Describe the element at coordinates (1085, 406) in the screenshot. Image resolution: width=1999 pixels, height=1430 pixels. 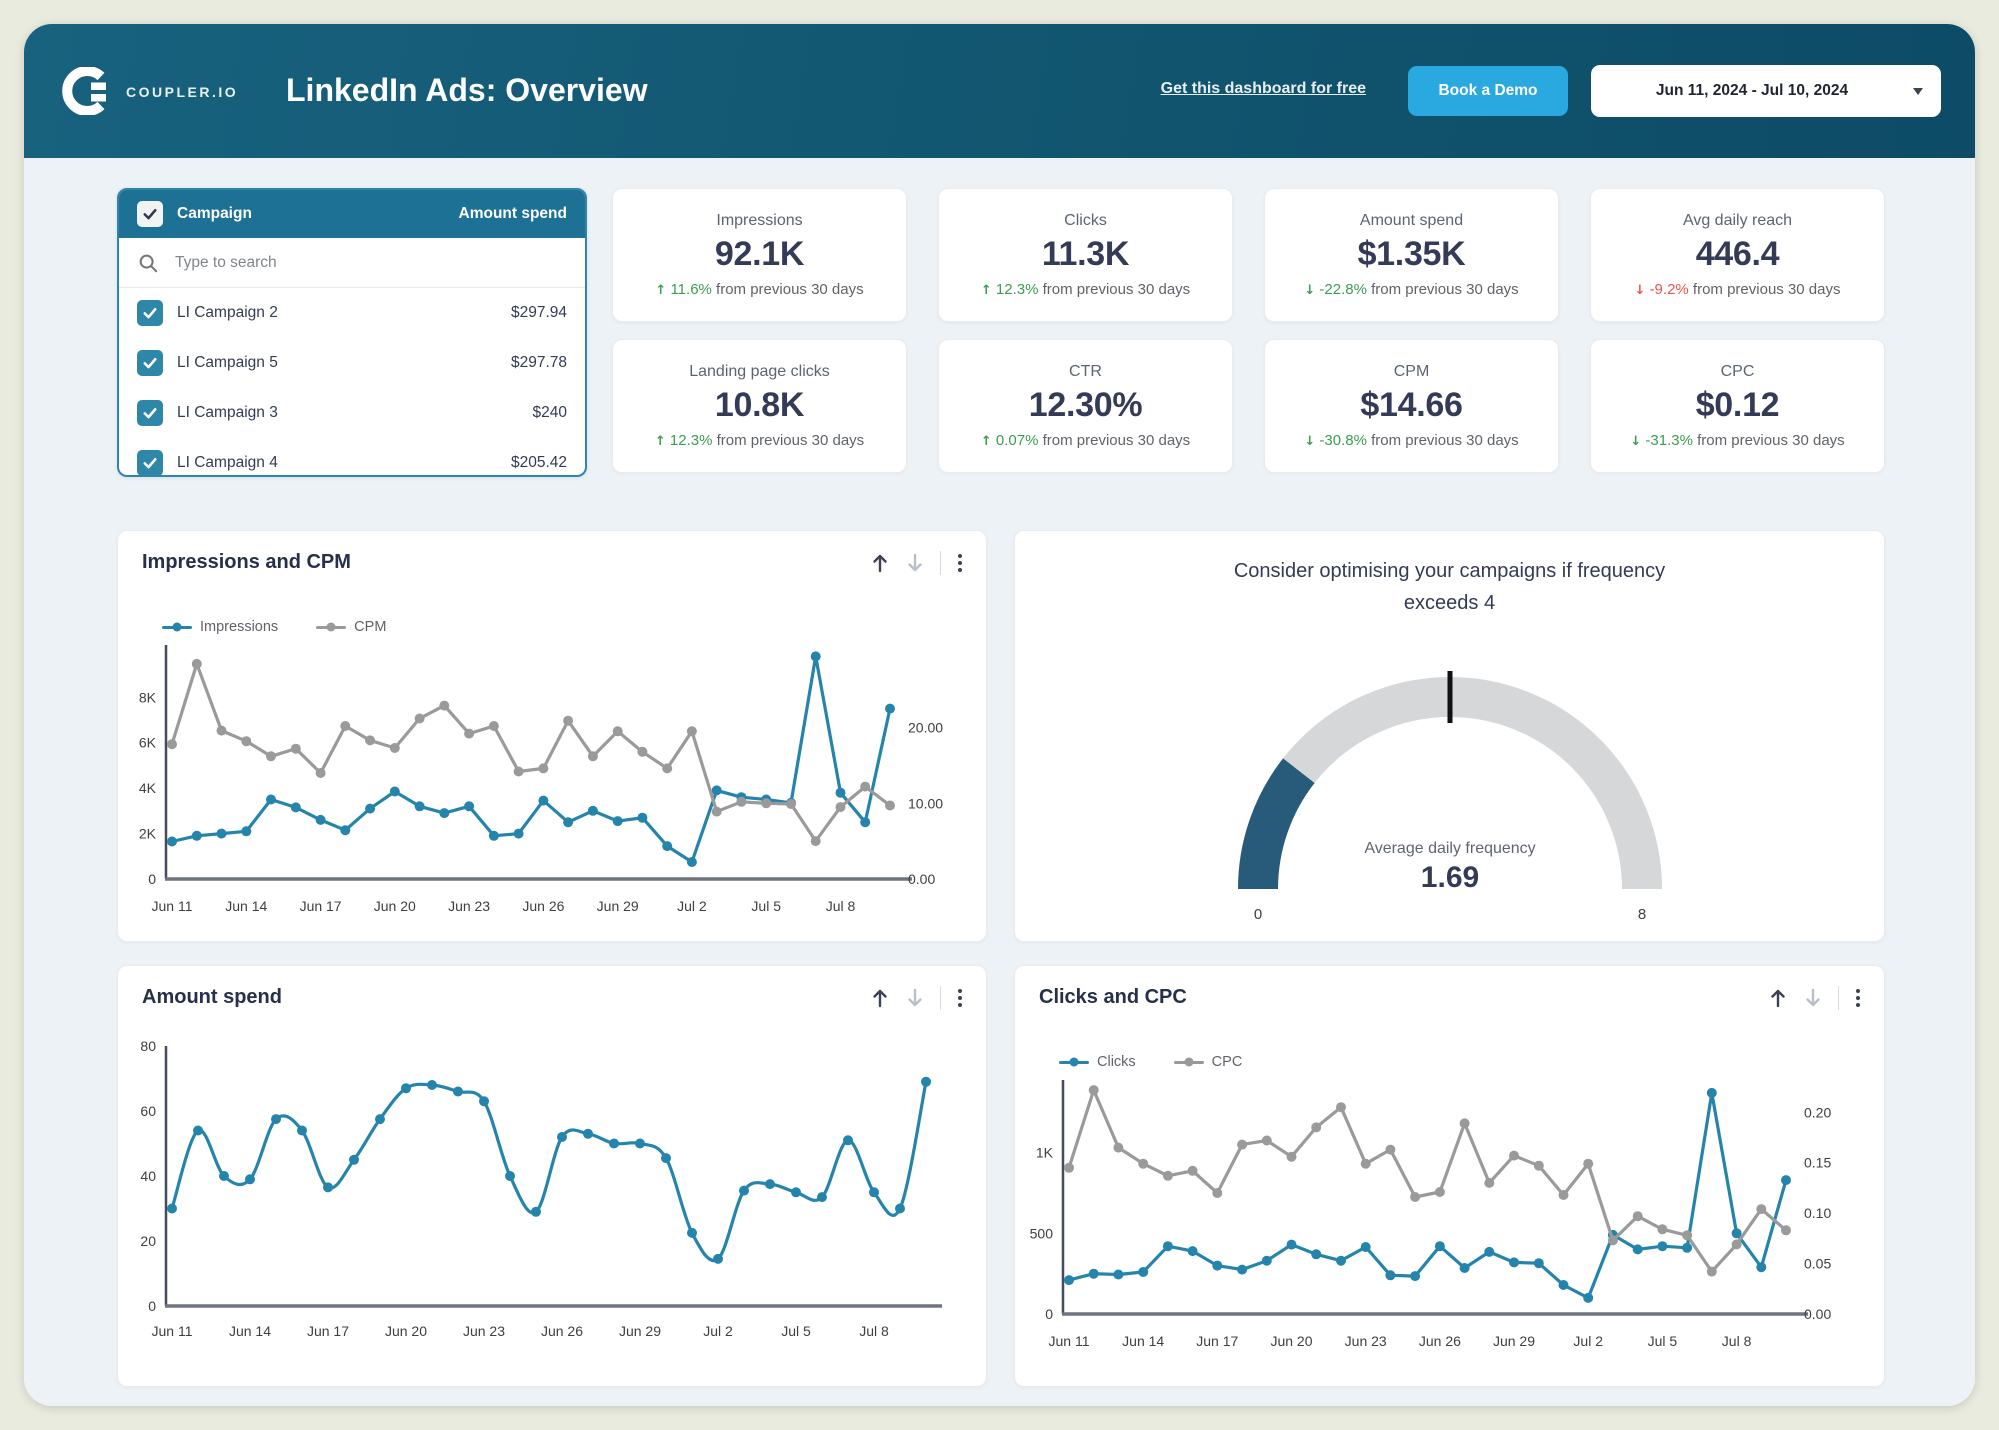
I see `kpi-card: CTR 12.30% ↑ 0.07% from previous 30 days` at that location.